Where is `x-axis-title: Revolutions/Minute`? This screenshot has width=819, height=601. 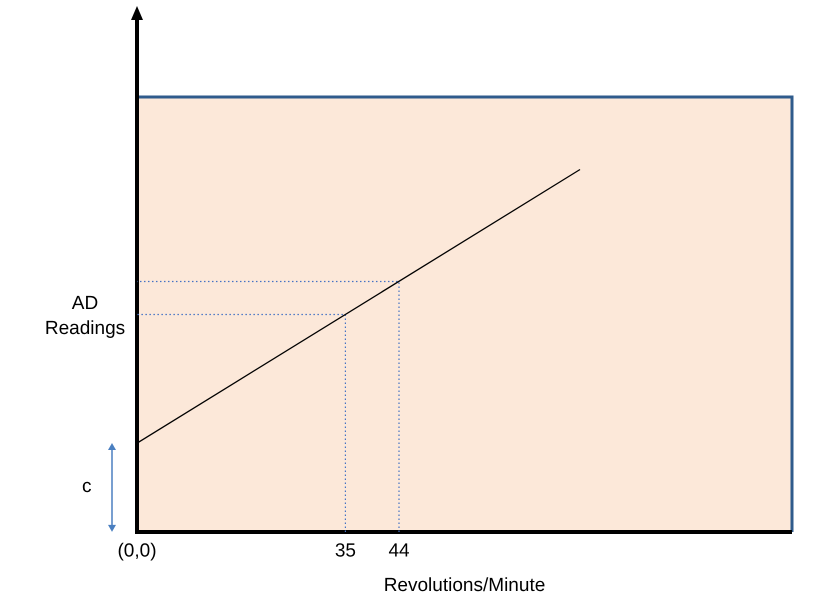
x-axis-title: Revolutions/Minute is located at coordinates (465, 585).